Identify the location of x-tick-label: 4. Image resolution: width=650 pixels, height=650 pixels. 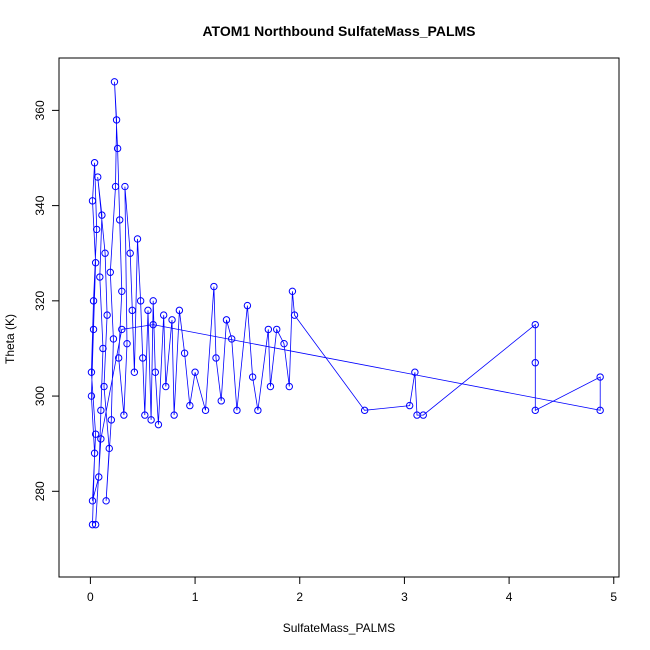
(509, 597).